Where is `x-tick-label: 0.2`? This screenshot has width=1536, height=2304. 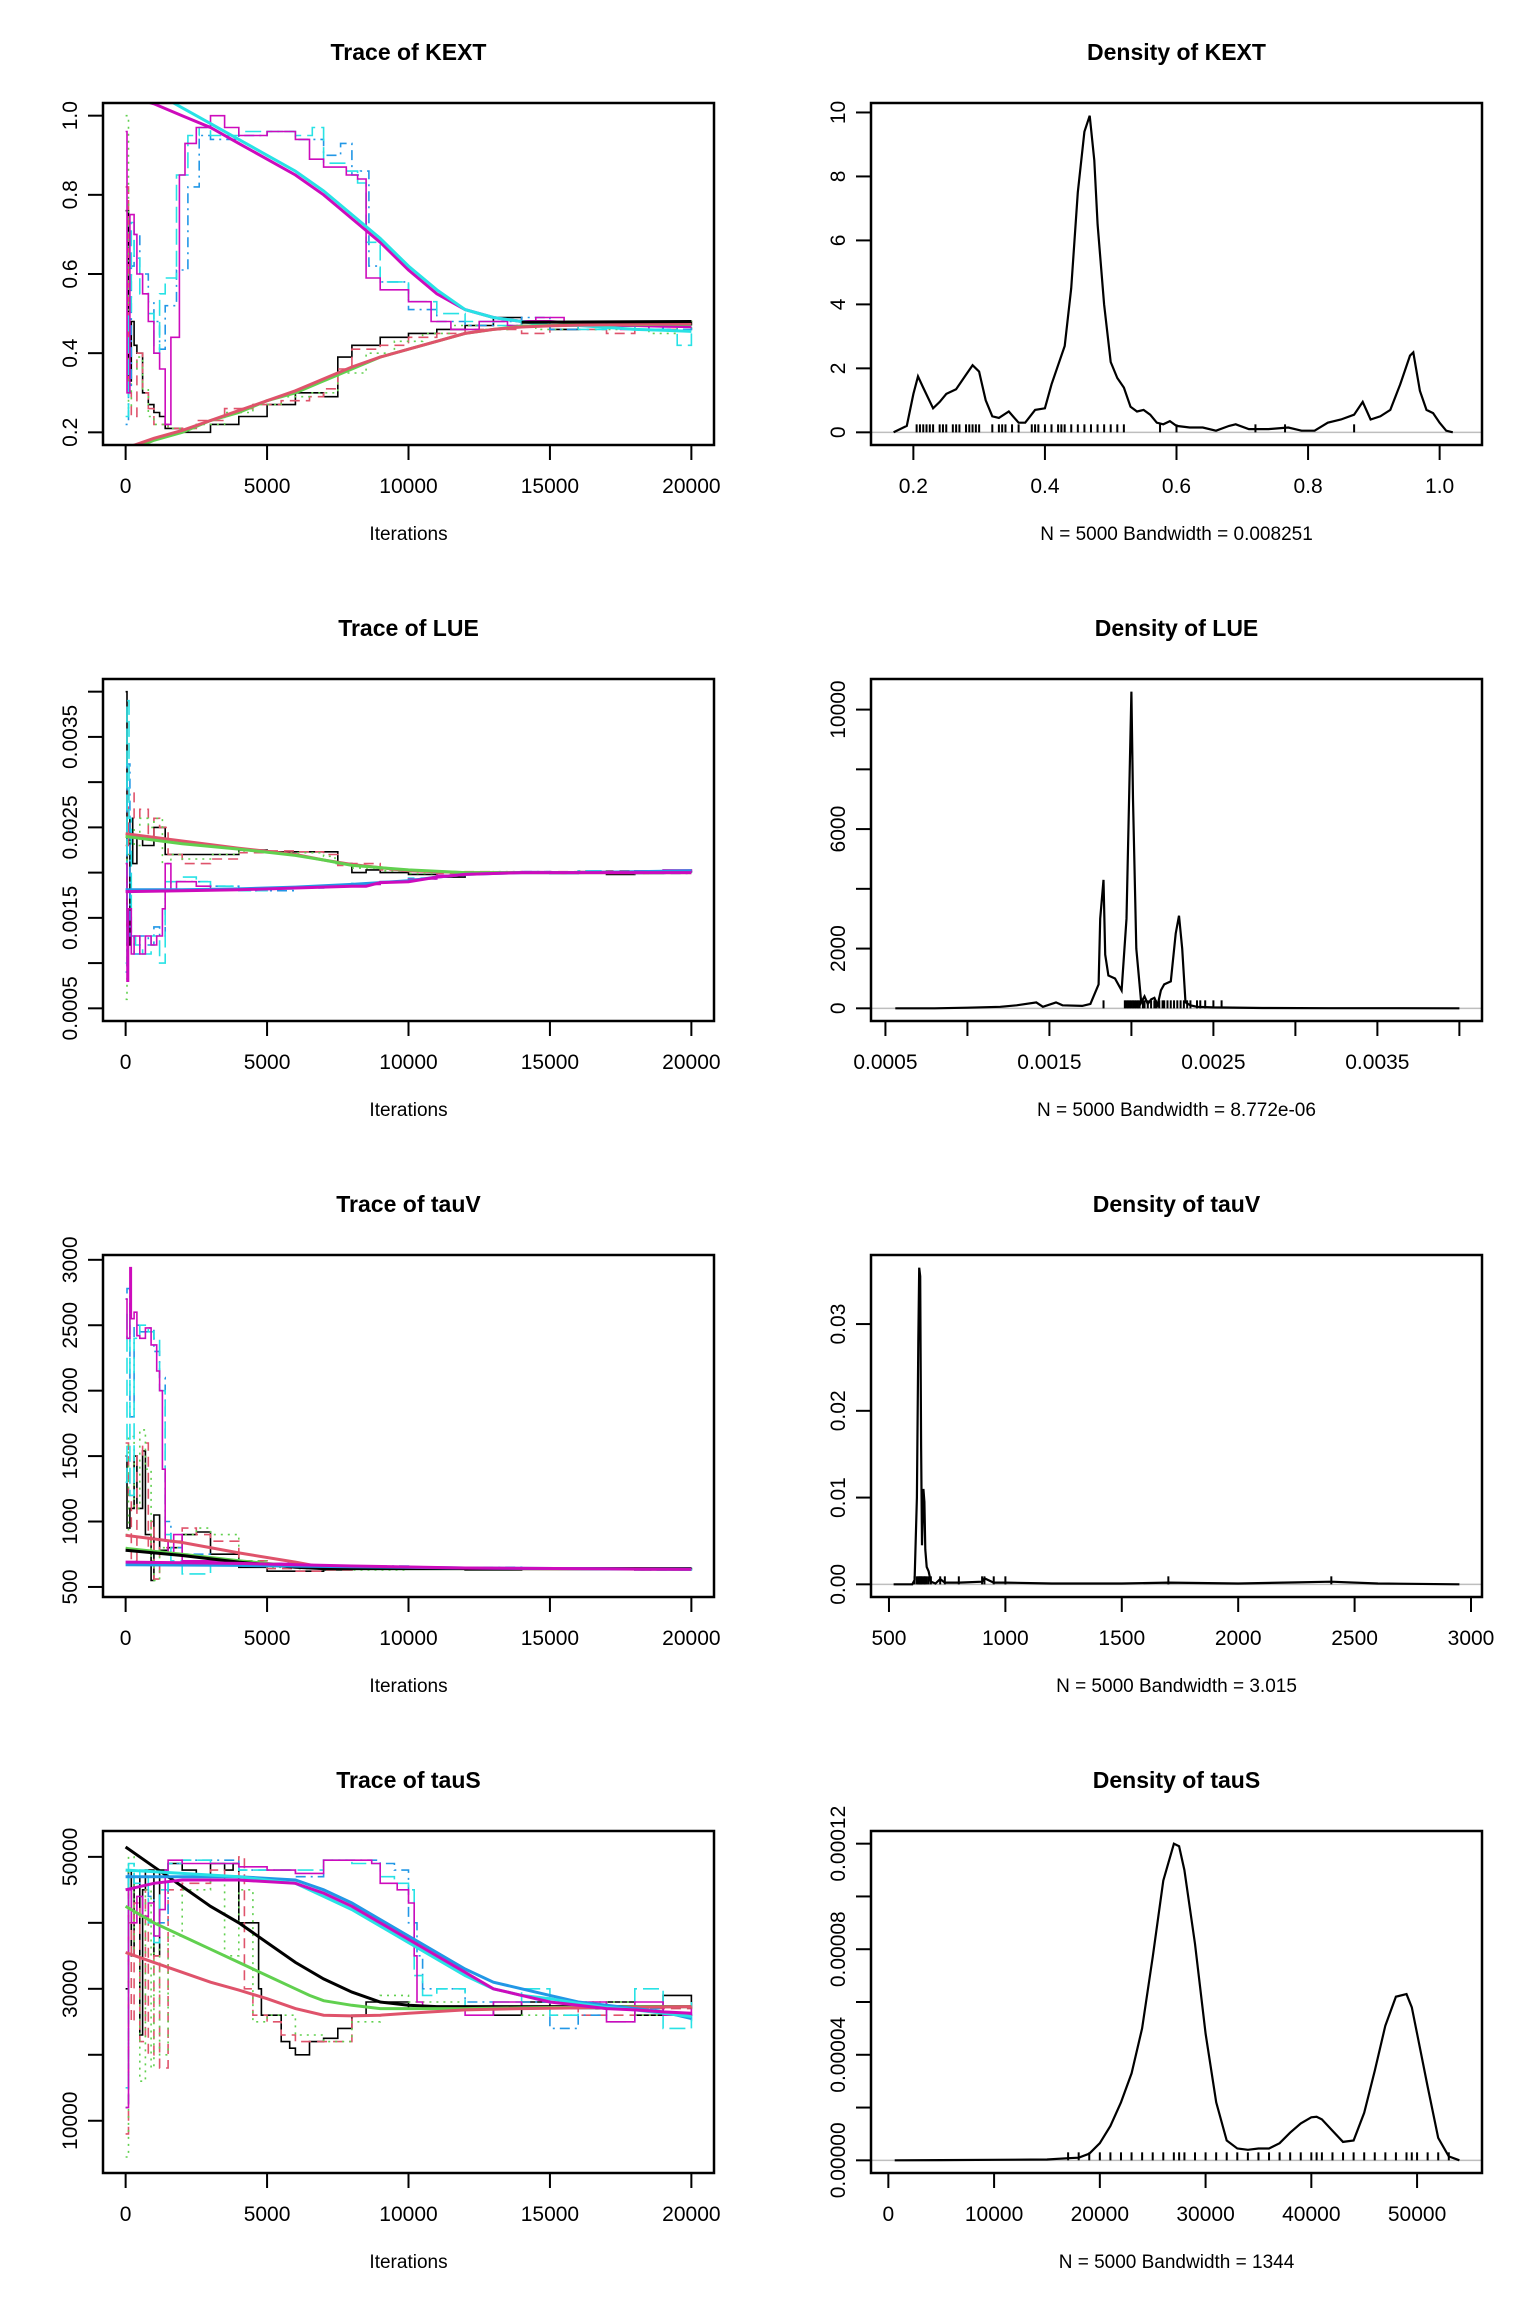
x-tick-label: 0.2 is located at coordinates (913, 486).